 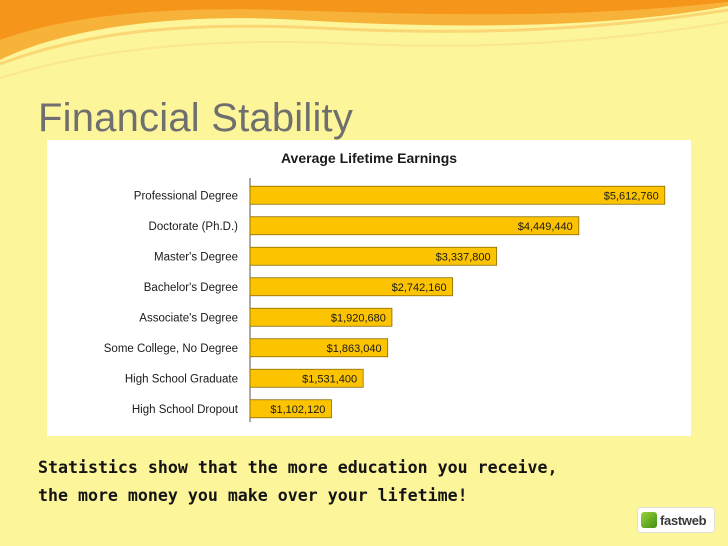 I want to click on header-swoosh, so click(x=364, y=39).